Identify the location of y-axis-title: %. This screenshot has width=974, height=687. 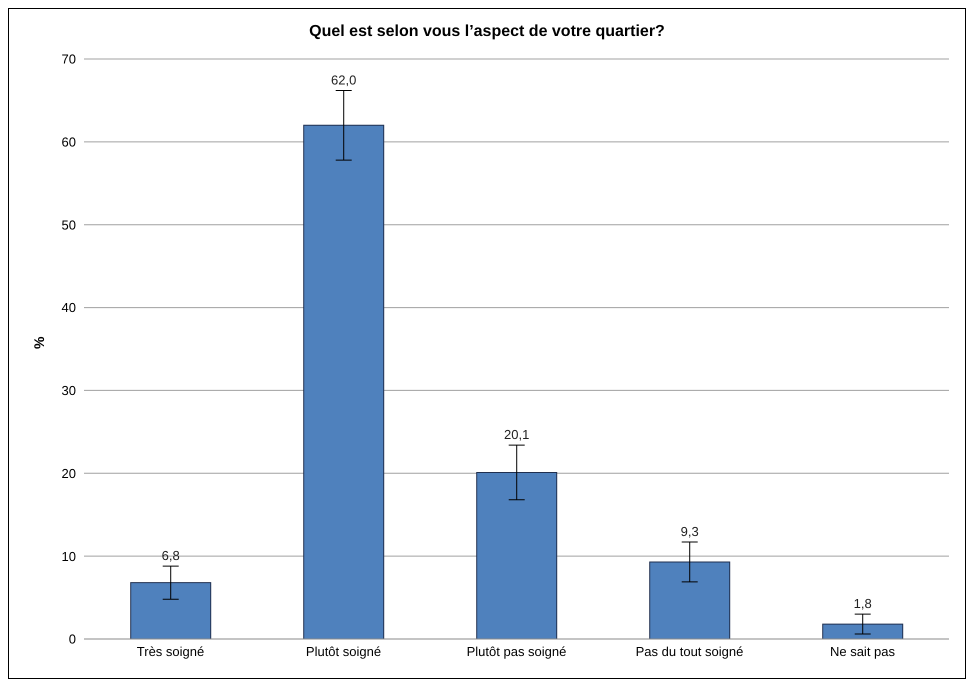
(38, 342).